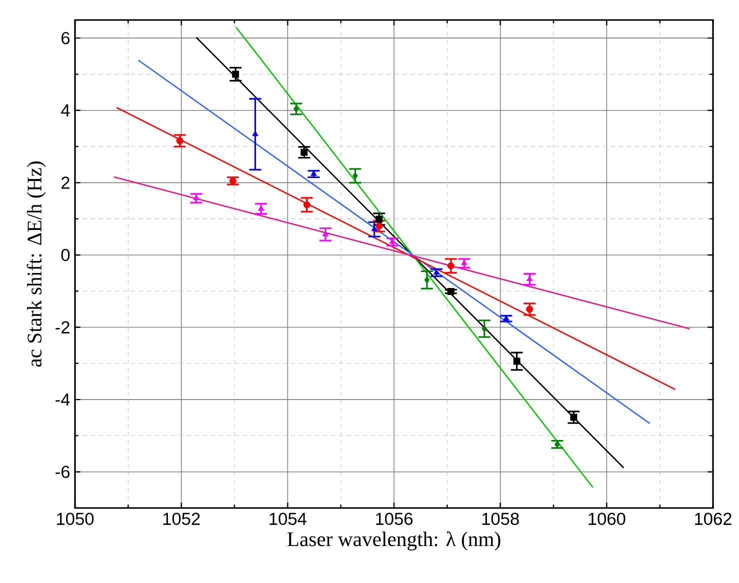 The width and height of the screenshot is (739, 583). What do you see at coordinates (500, 518) in the screenshot?
I see `x-tick-label: 1058` at bounding box center [500, 518].